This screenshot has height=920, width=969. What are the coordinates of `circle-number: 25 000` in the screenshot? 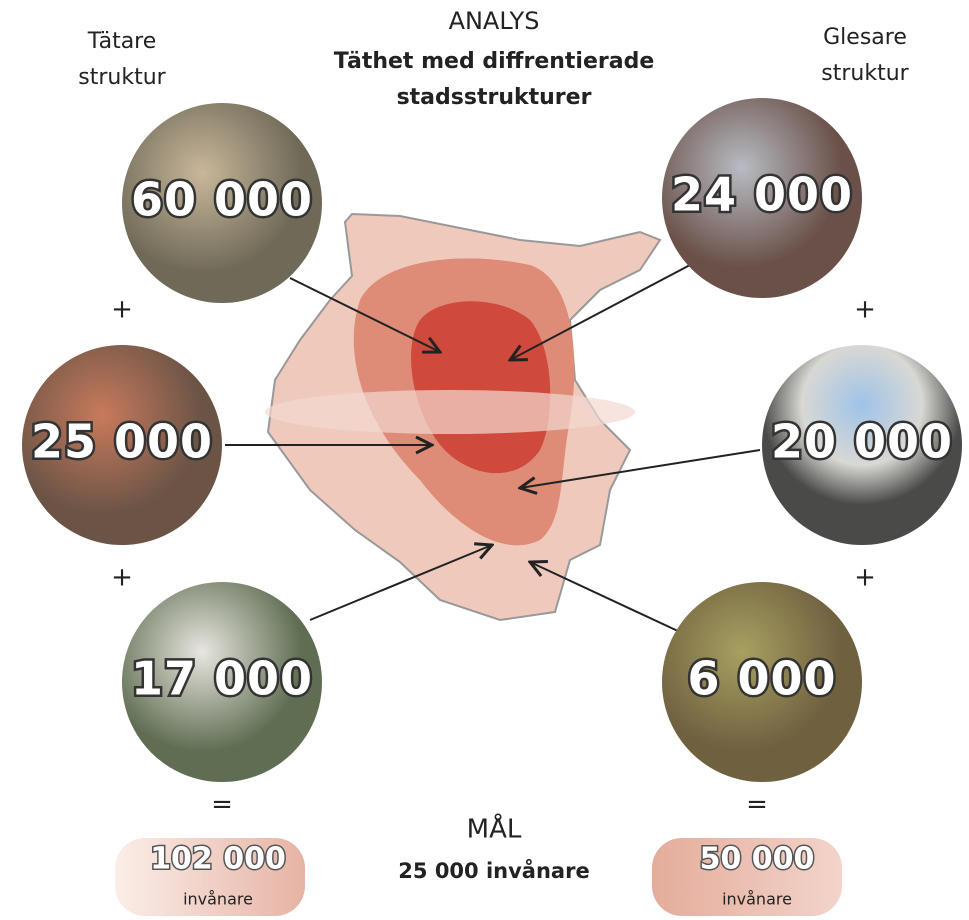 It's located at (122, 442).